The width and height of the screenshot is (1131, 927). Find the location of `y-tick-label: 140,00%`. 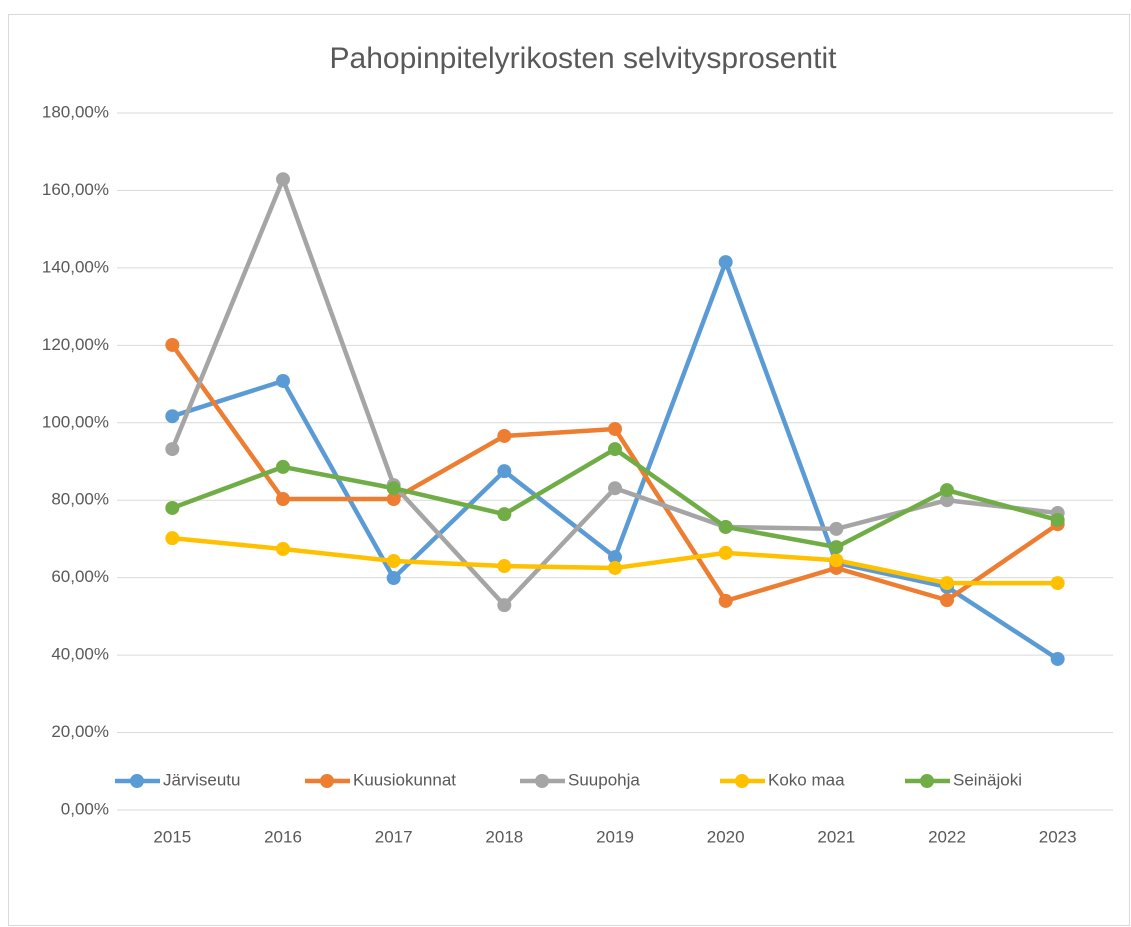

y-tick-label: 140,00% is located at coordinates (75, 266).